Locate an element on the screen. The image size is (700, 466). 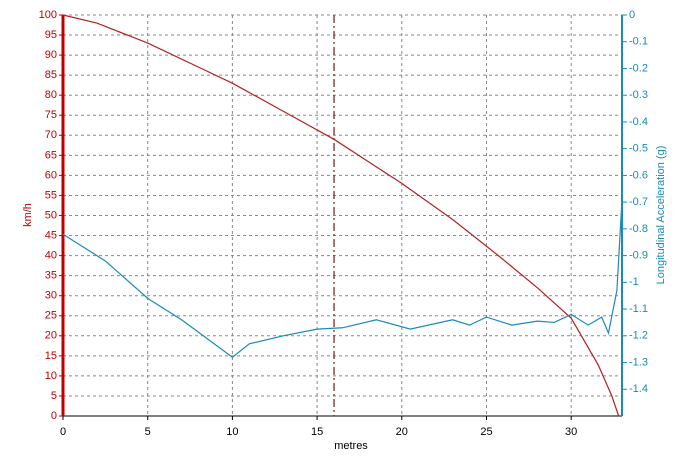
y2-tick-label: -0.8 is located at coordinates (638, 229).